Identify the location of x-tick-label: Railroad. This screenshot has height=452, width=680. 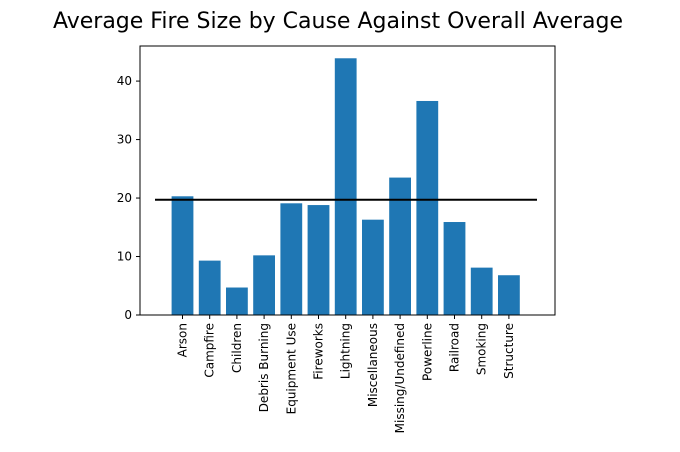
(455, 347).